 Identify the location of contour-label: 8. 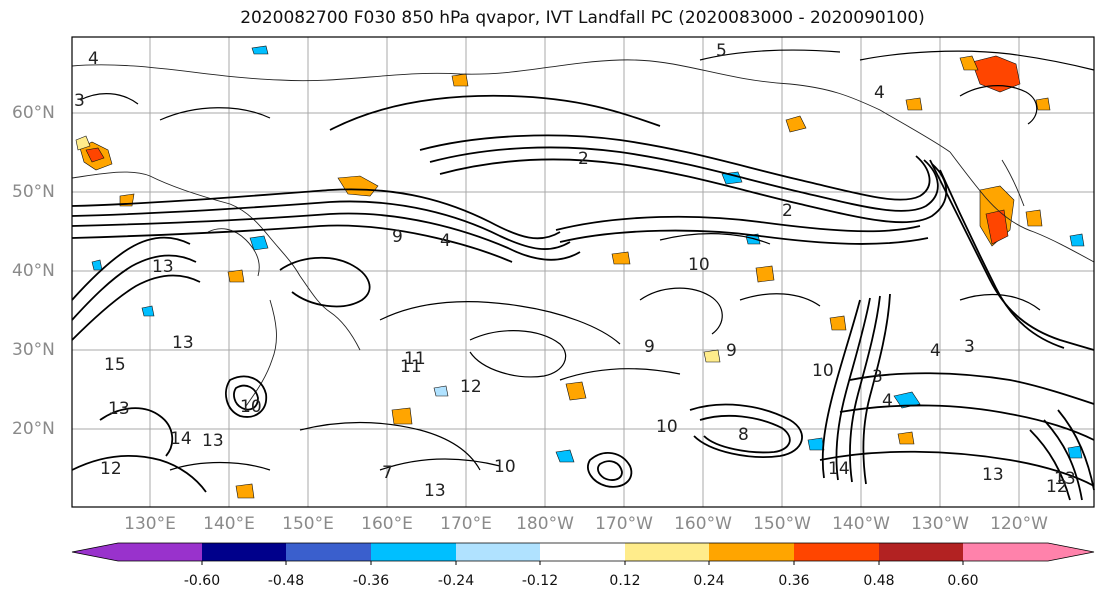
(743, 435).